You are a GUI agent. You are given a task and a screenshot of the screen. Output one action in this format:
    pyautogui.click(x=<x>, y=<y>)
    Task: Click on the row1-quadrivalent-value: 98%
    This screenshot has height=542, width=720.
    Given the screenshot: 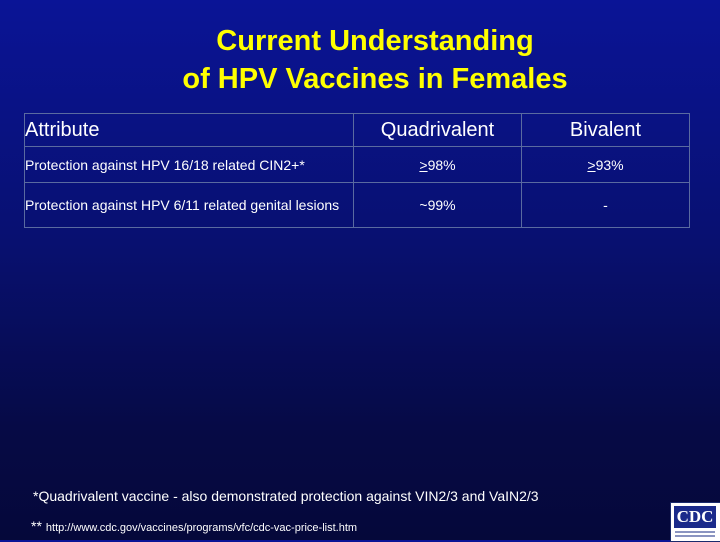 What is the action you would take?
    pyautogui.click(x=441, y=164)
    